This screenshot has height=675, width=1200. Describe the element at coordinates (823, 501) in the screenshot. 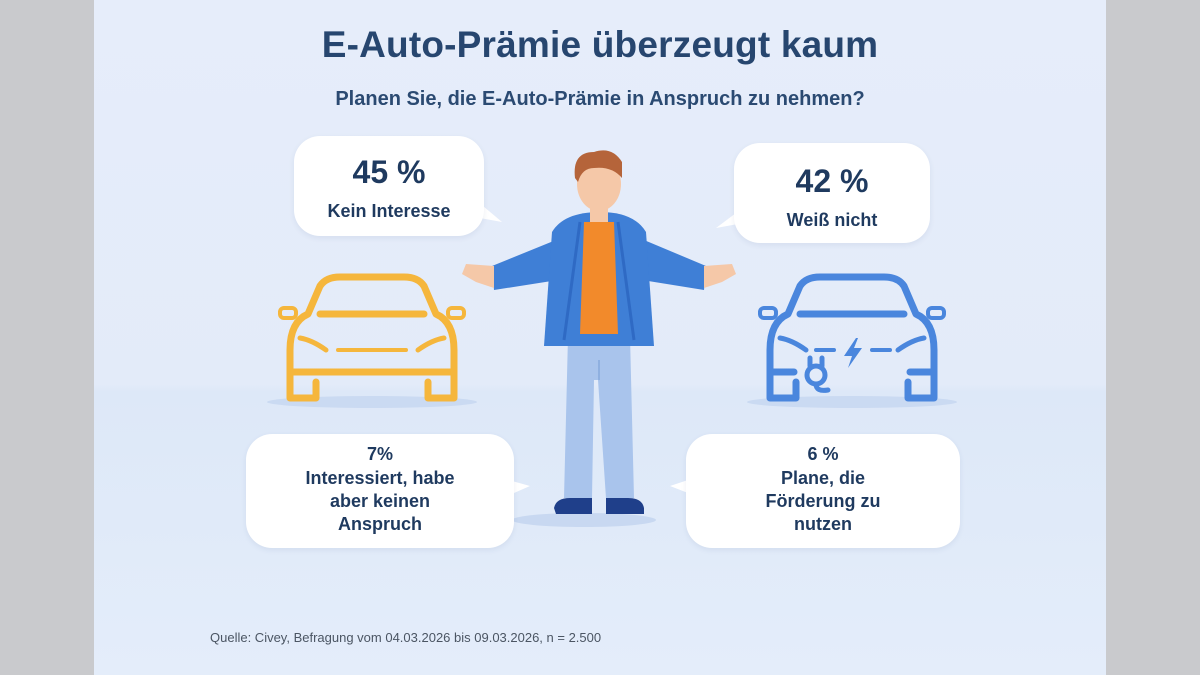

I see `label-foerderung-nutzen: Plane, die Förderung zu nutzen` at that location.